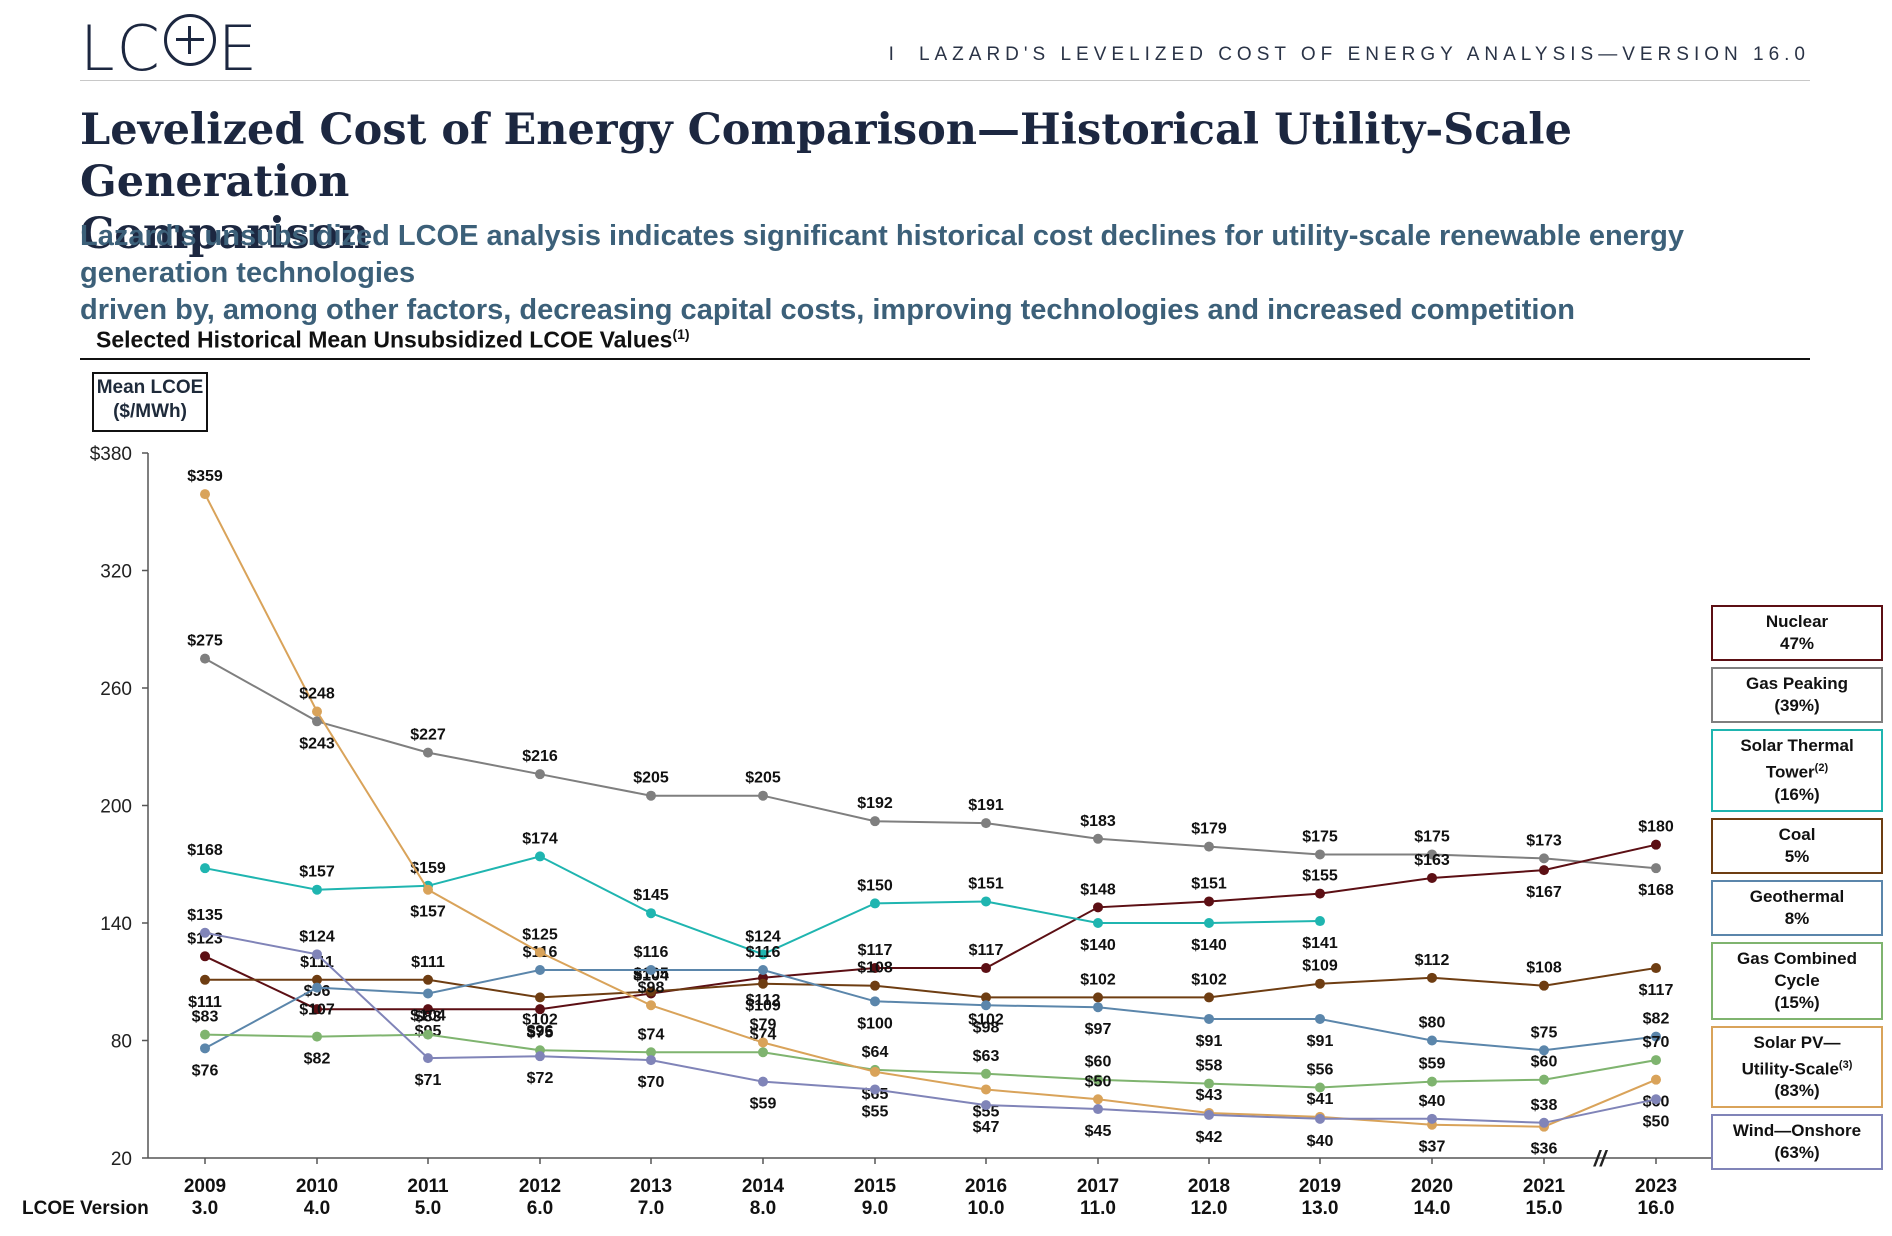  I want to click on legend-line3: (15%), so click(1797, 1002).